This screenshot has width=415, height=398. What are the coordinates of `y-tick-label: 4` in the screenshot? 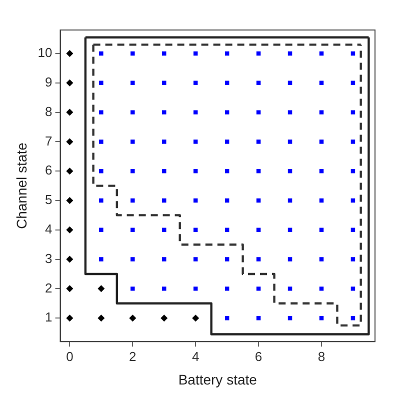 It's located at (48, 228).